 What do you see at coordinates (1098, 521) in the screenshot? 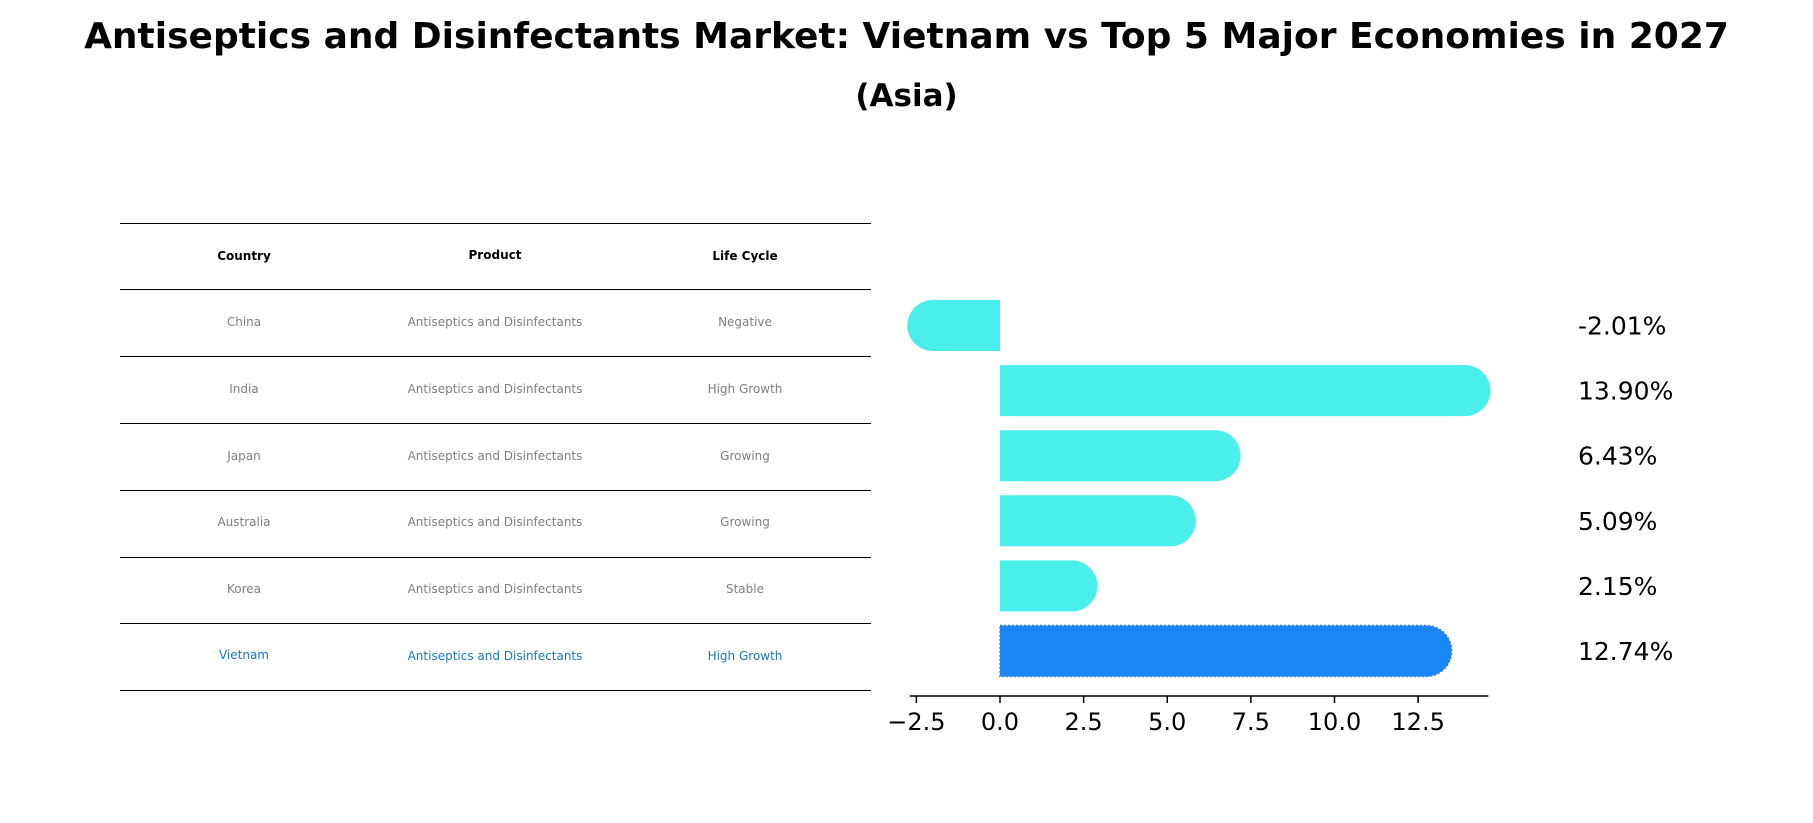
I see `bar-australia` at bounding box center [1098, 521].